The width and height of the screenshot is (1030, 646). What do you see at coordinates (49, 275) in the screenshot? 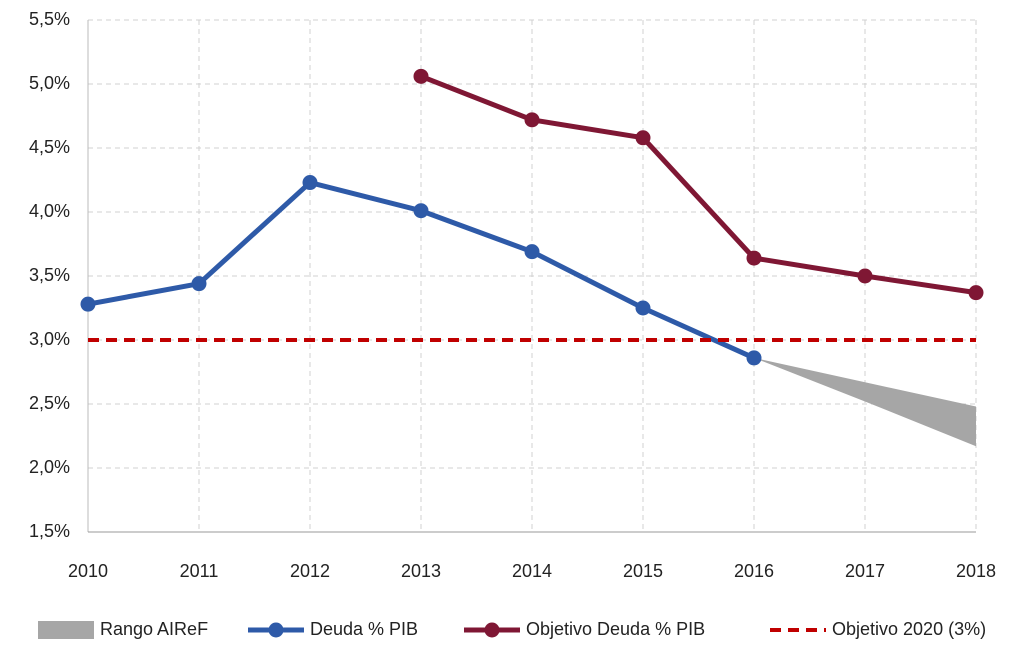
I see `y-tick-label: 3,5%` at bounding box center [49, 275].